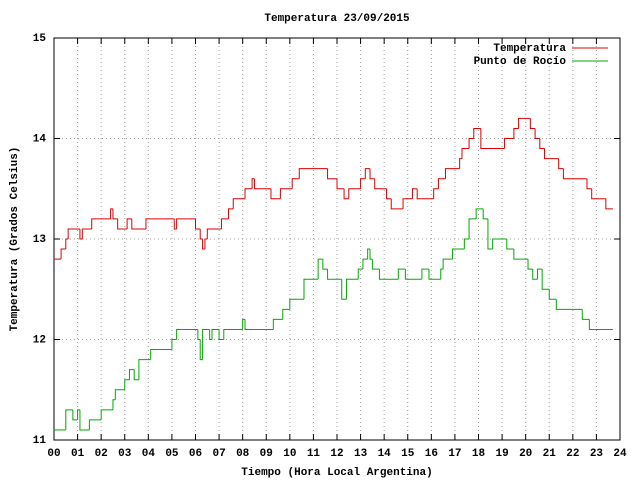 Image resolution: width=640 pixels, height=480 pixels. I want to click on x-tick-label: 24, so click(620, 454).